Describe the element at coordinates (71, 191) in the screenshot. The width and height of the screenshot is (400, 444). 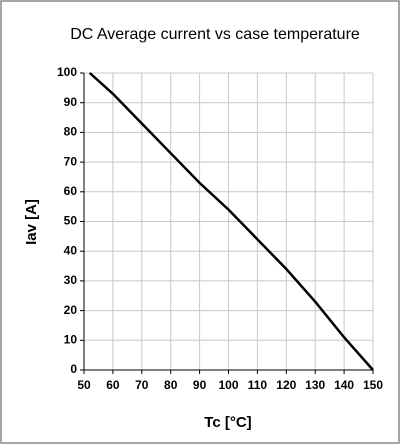
I see `y-tick-label: 60` at that location.